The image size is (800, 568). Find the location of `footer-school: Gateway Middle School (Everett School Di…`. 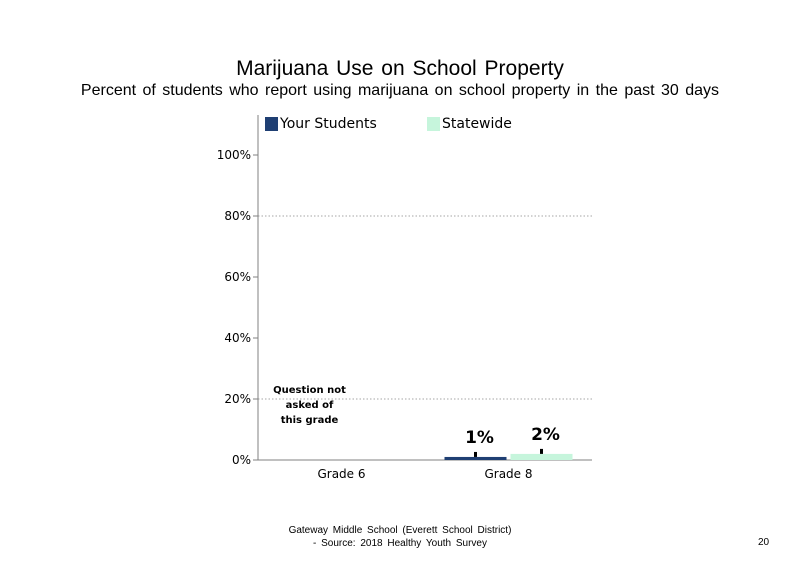

footer-school: Gateway Middle School (Everett School Di… is located at coordinates (400, 530).